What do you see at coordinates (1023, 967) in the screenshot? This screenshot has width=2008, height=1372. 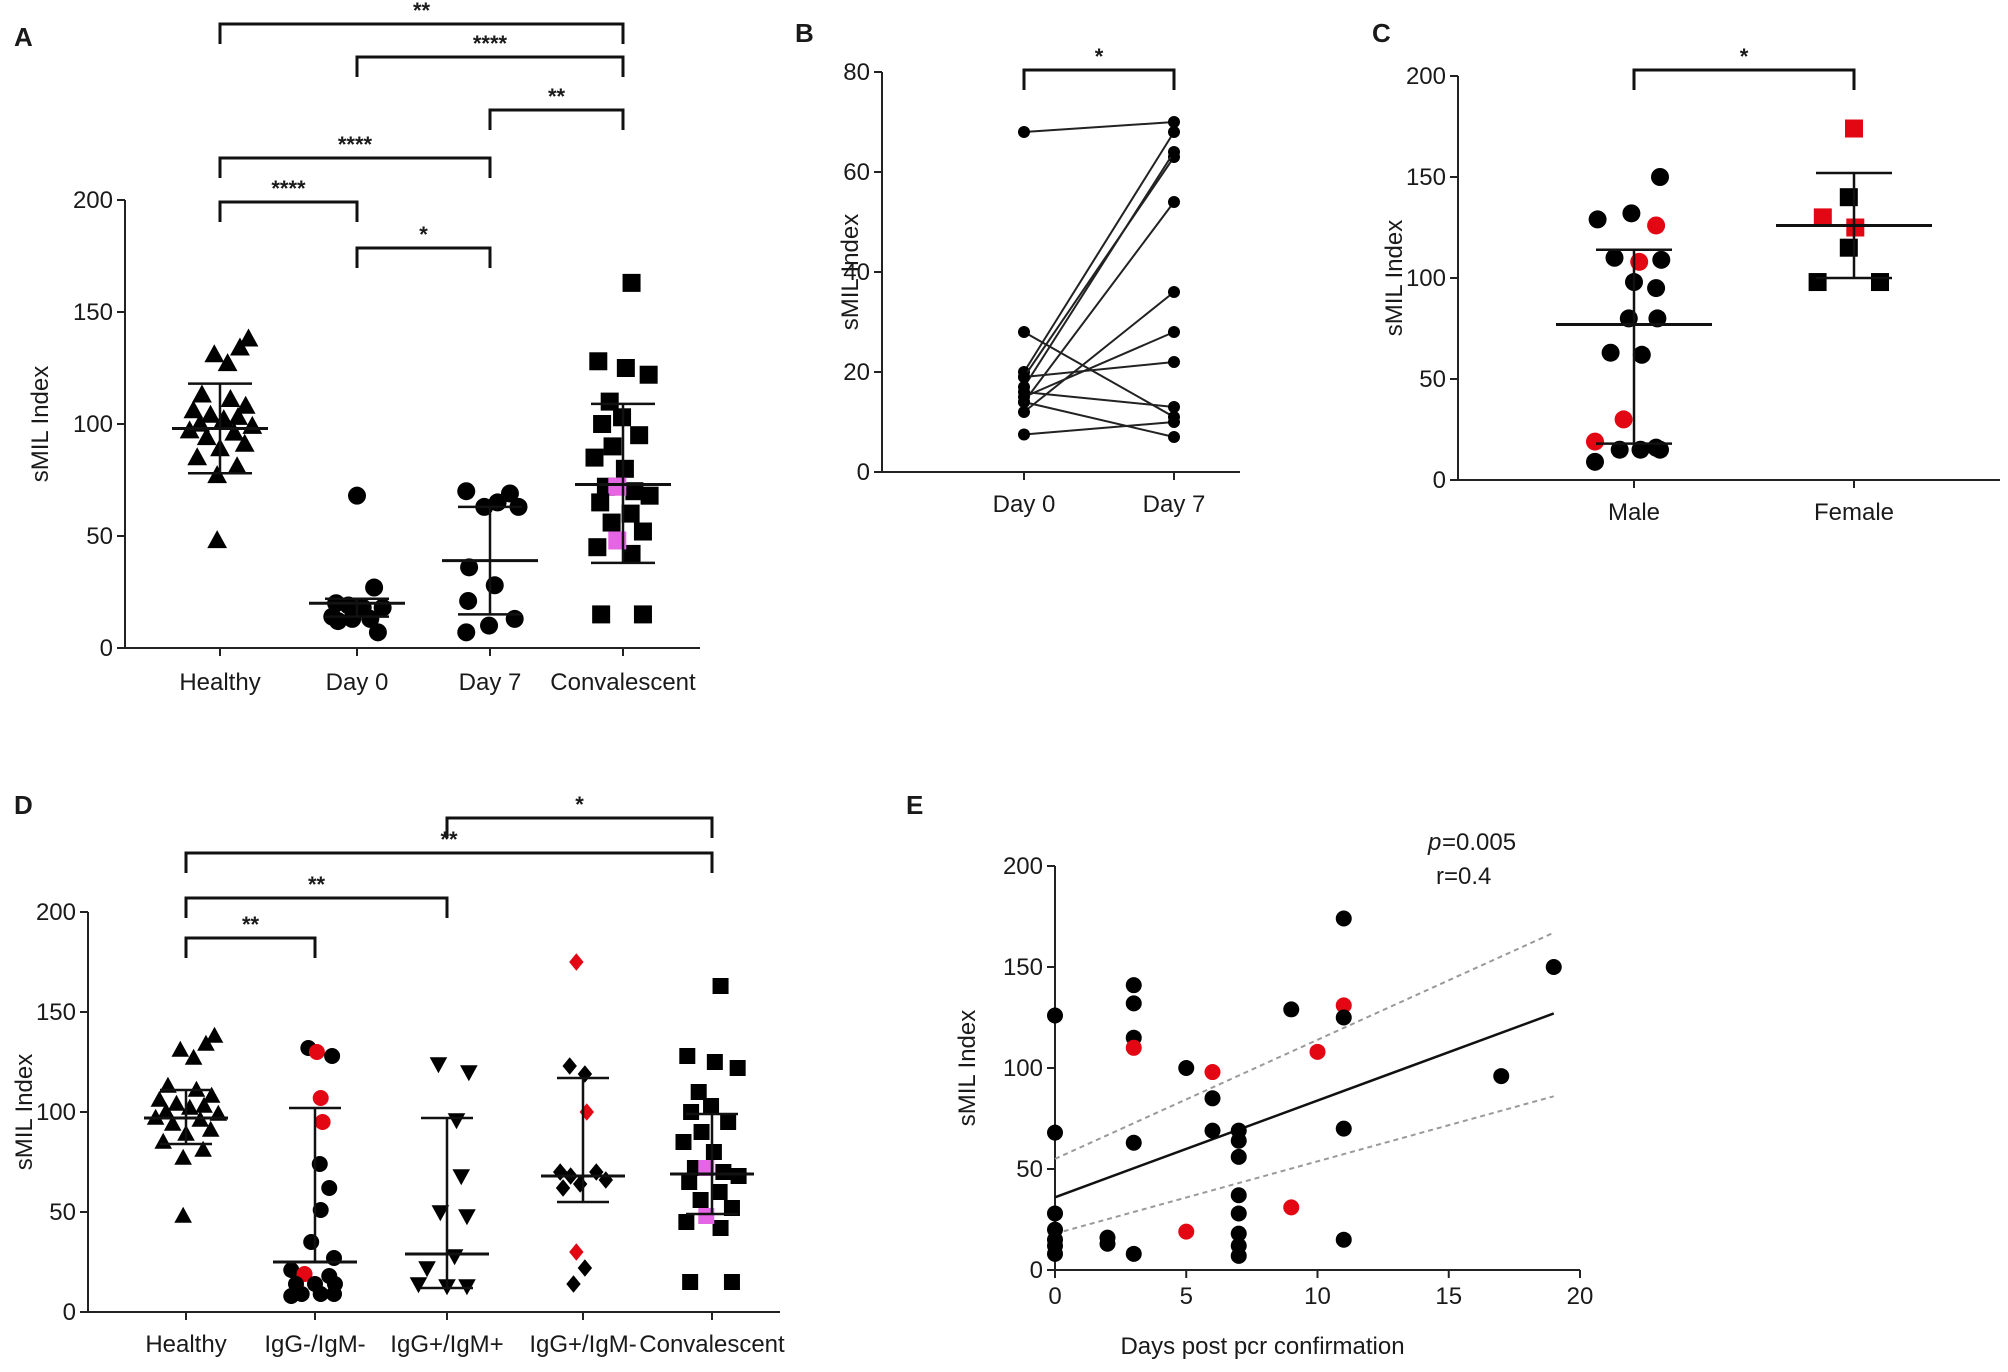 I see `panel-e-y-tick-label: 150` at bounding box center [1023, 967].